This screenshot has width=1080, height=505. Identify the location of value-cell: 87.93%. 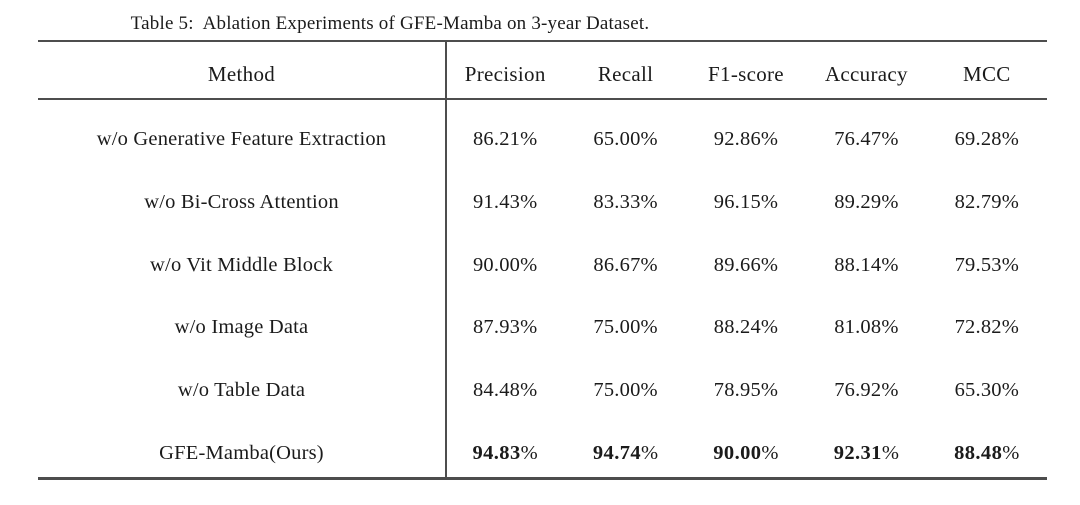
(505, 319).